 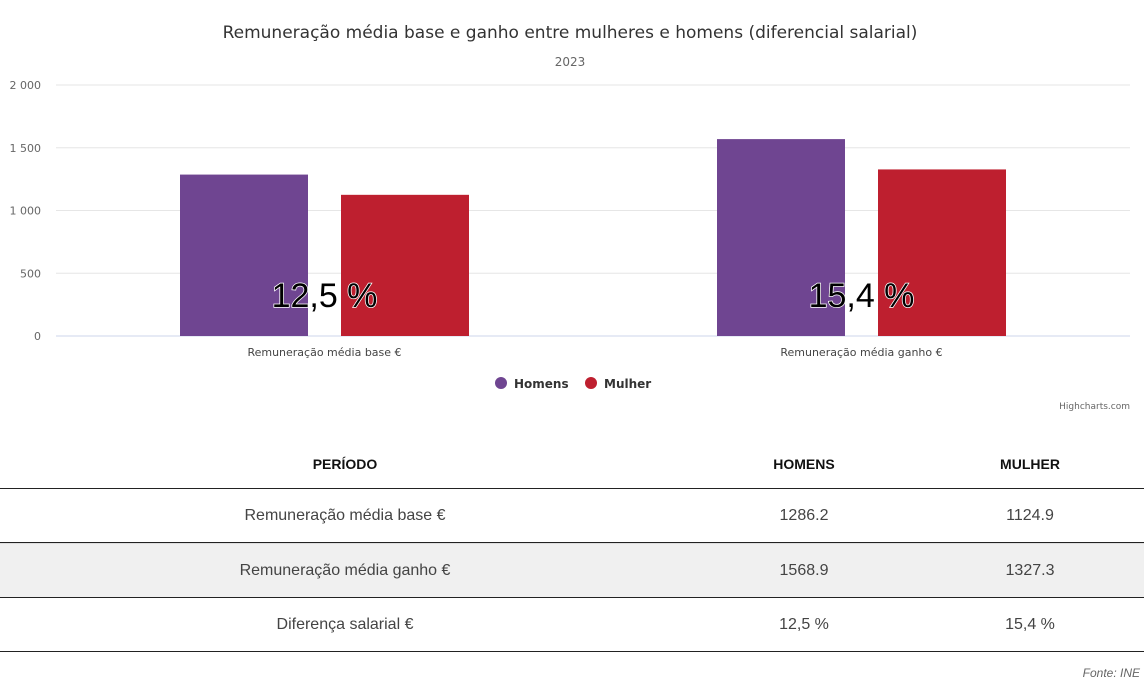 I want to click on y-tick-label: 2 000, so click(x=26, y=85).